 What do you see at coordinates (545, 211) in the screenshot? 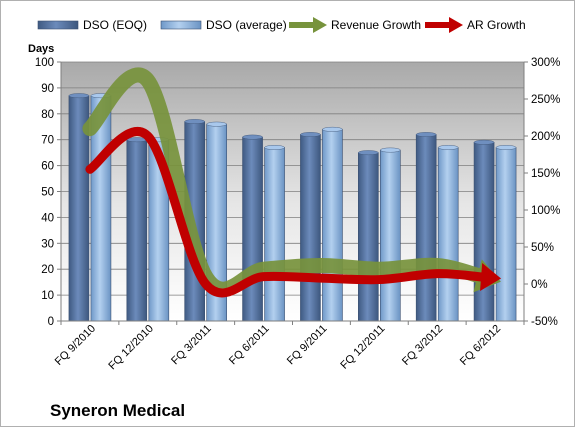
I see `y2-tick-label: 100%` at bounding box center [545, 211].